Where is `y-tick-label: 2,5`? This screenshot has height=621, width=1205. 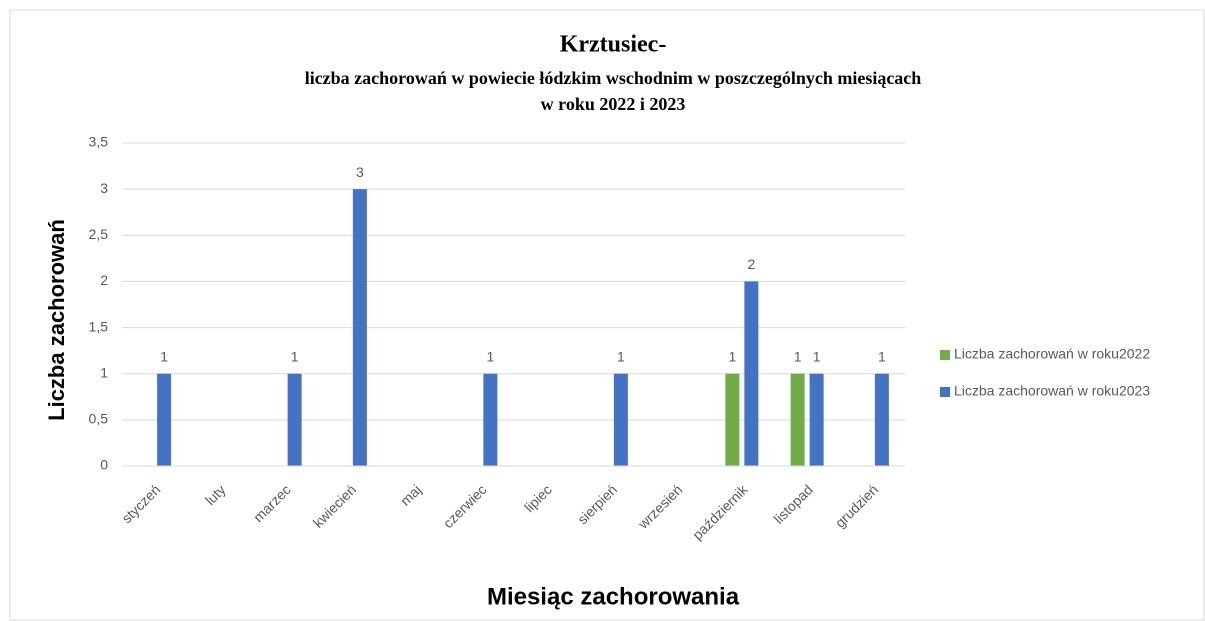 y-tick-label: 2,5 is located at coordinates (99, 234).